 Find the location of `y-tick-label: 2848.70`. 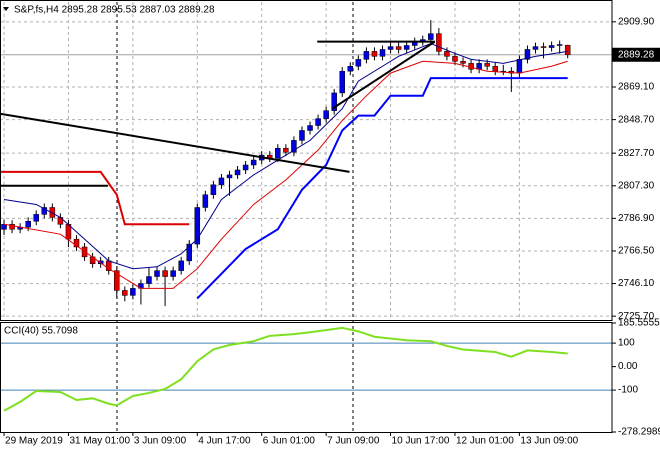

y-tick-label: 2848.70 is located at coordinates (636, 119).